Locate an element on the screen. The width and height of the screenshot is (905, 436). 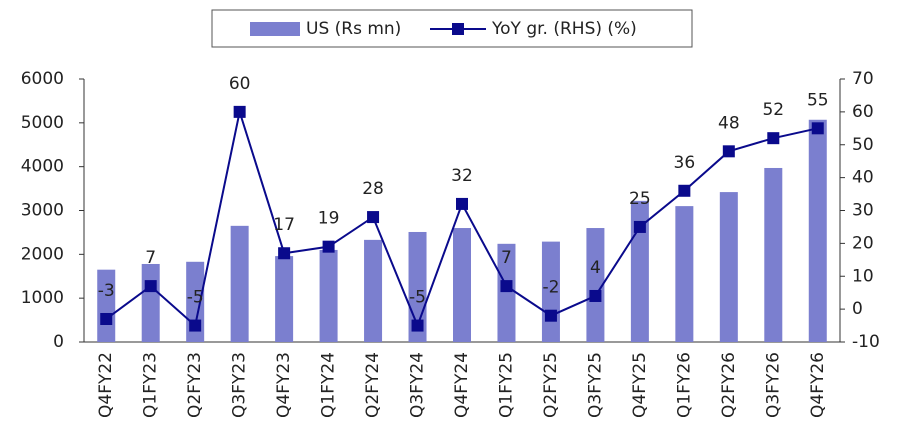
data-label: 4 is located at coordinates (595, 268).